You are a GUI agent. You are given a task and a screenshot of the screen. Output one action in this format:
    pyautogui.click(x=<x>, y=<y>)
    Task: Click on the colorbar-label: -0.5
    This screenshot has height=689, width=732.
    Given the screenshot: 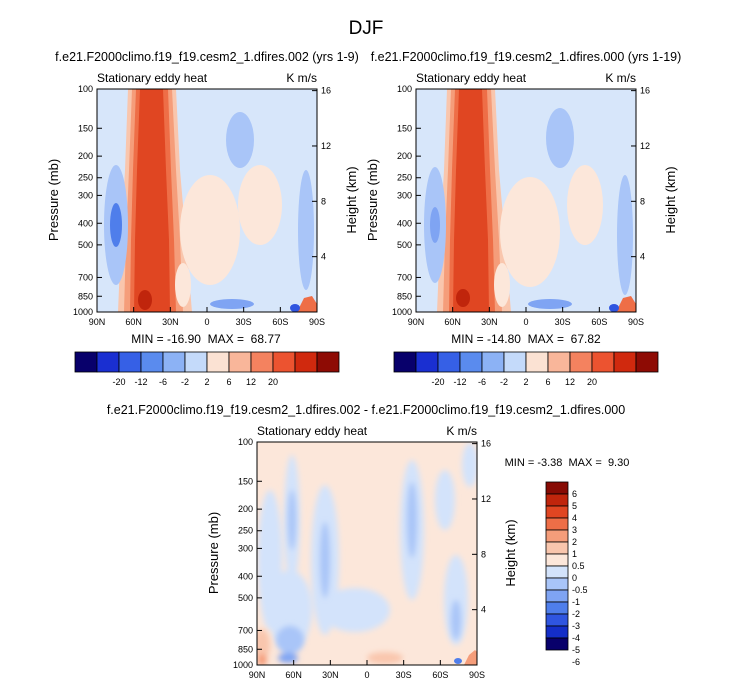 What is the action you would take?
    pyautogui.click(x=580, y=590)
    